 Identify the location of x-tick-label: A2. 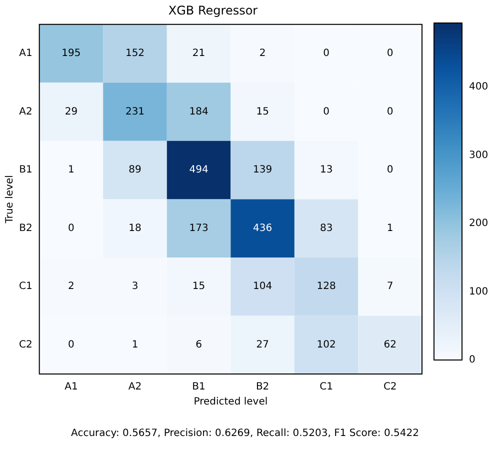
(135, 387).